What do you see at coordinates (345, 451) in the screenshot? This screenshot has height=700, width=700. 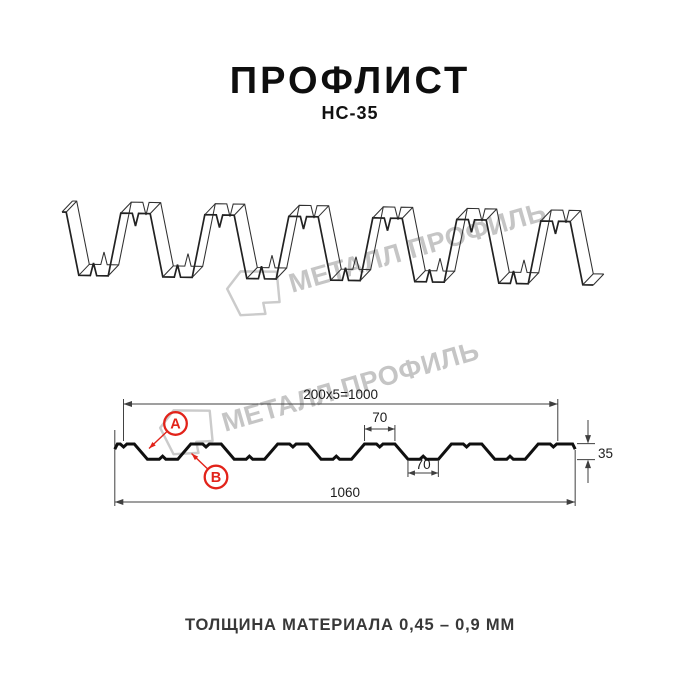 I see `section-profile-outline` at bounding box center [345, 451].